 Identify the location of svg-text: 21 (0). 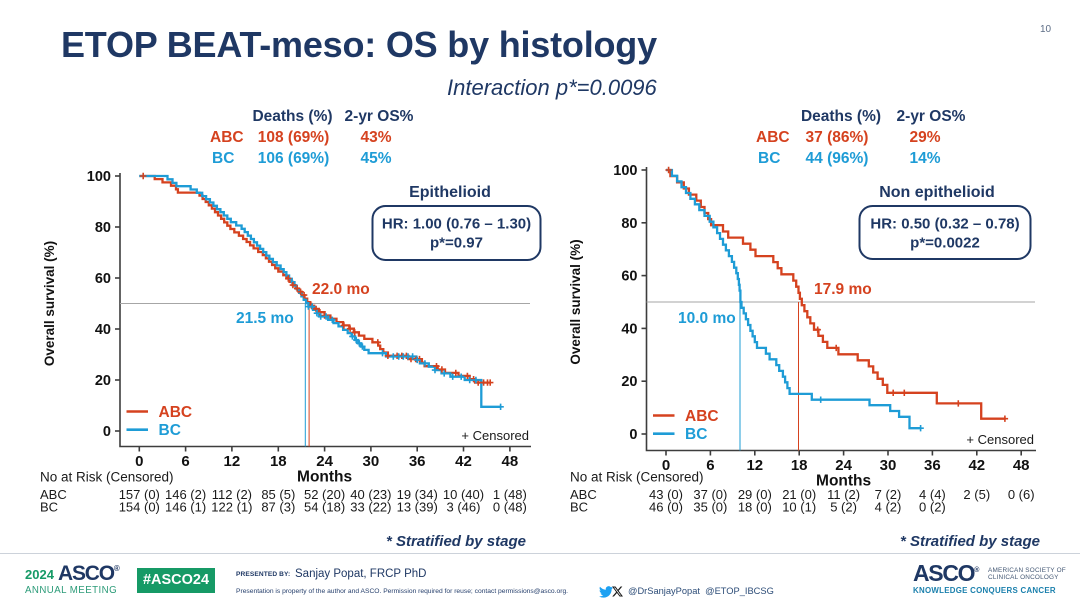
(799, 494).